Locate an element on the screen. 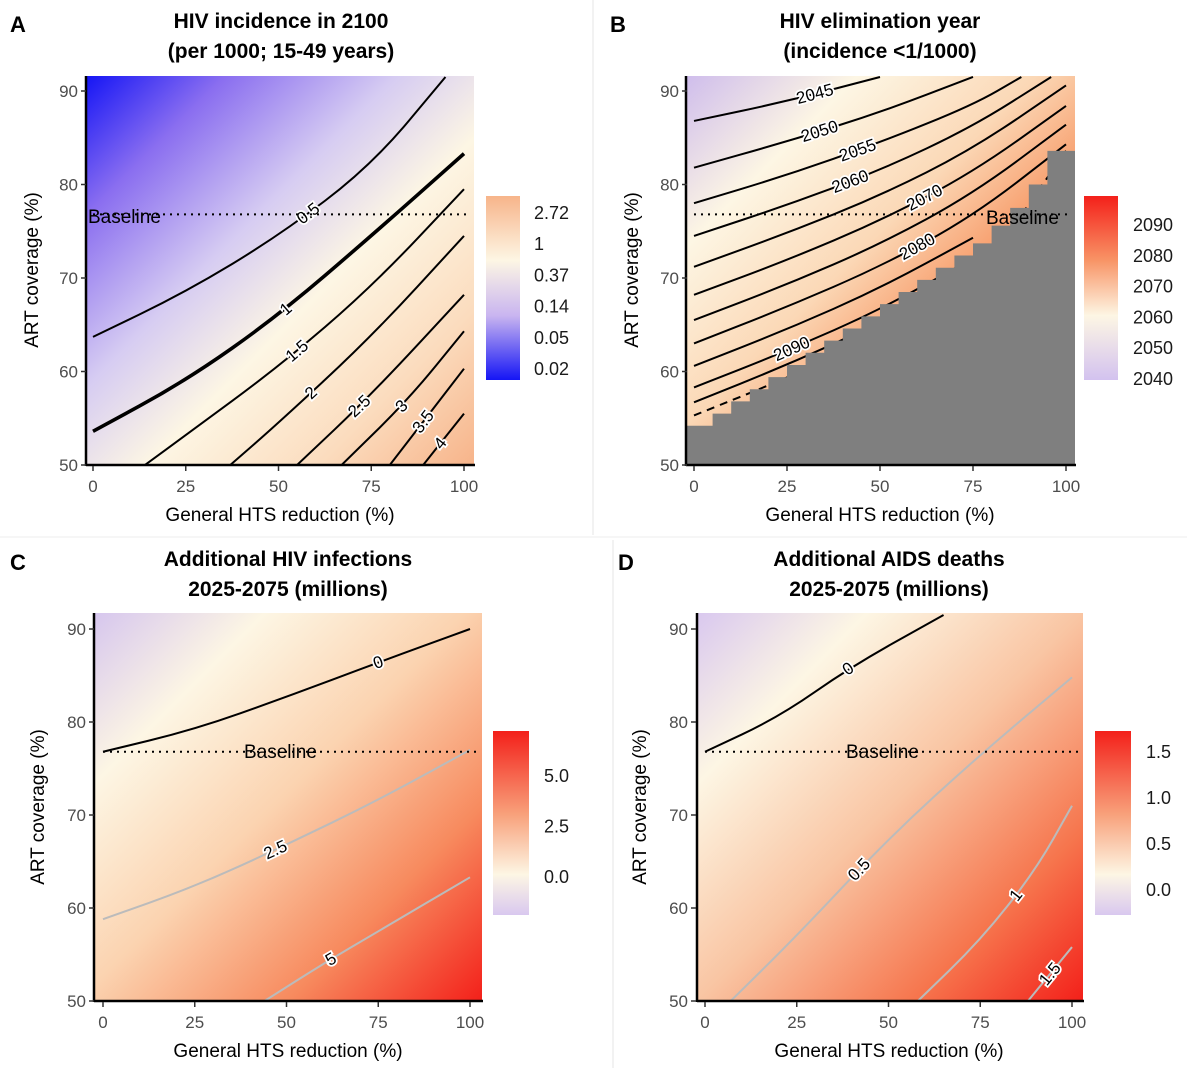 The width and height of the screenshot is (1187, 1068). panel-letter-a: A is located at coordinates (18, 24).